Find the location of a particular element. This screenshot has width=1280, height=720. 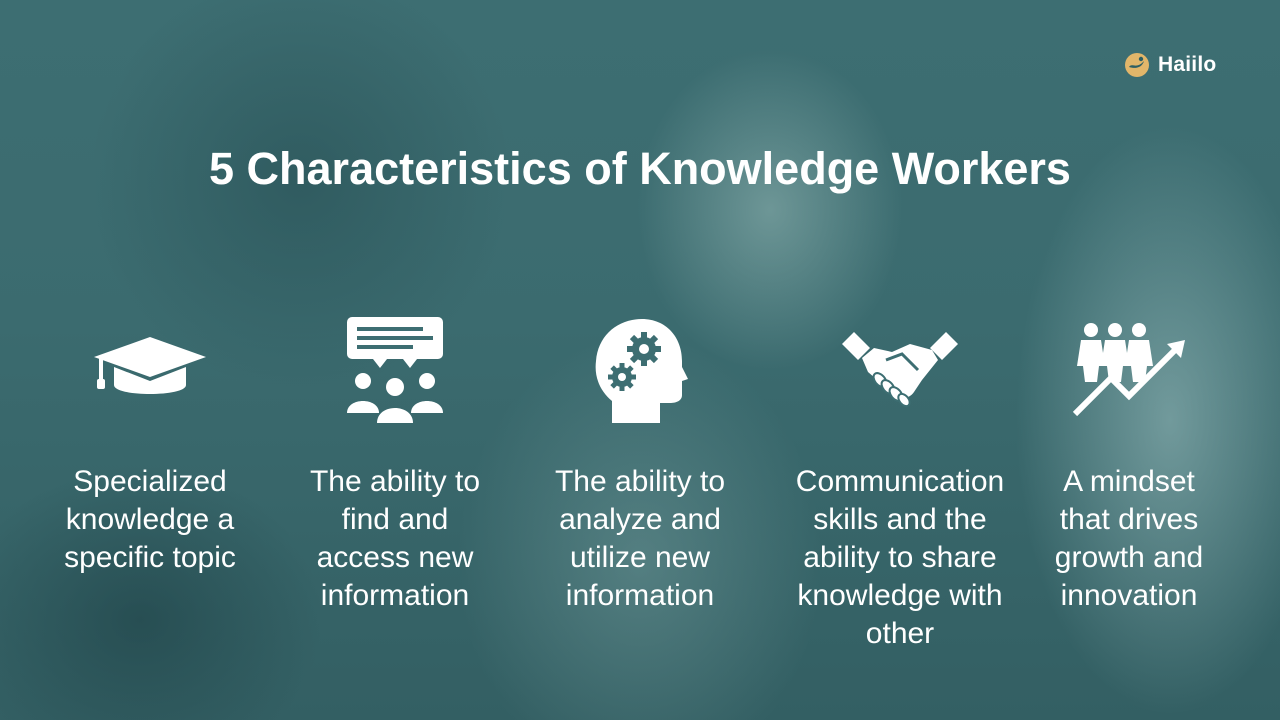

characteristic-1-line-3: specific topic is located at coordinates (150, 557).